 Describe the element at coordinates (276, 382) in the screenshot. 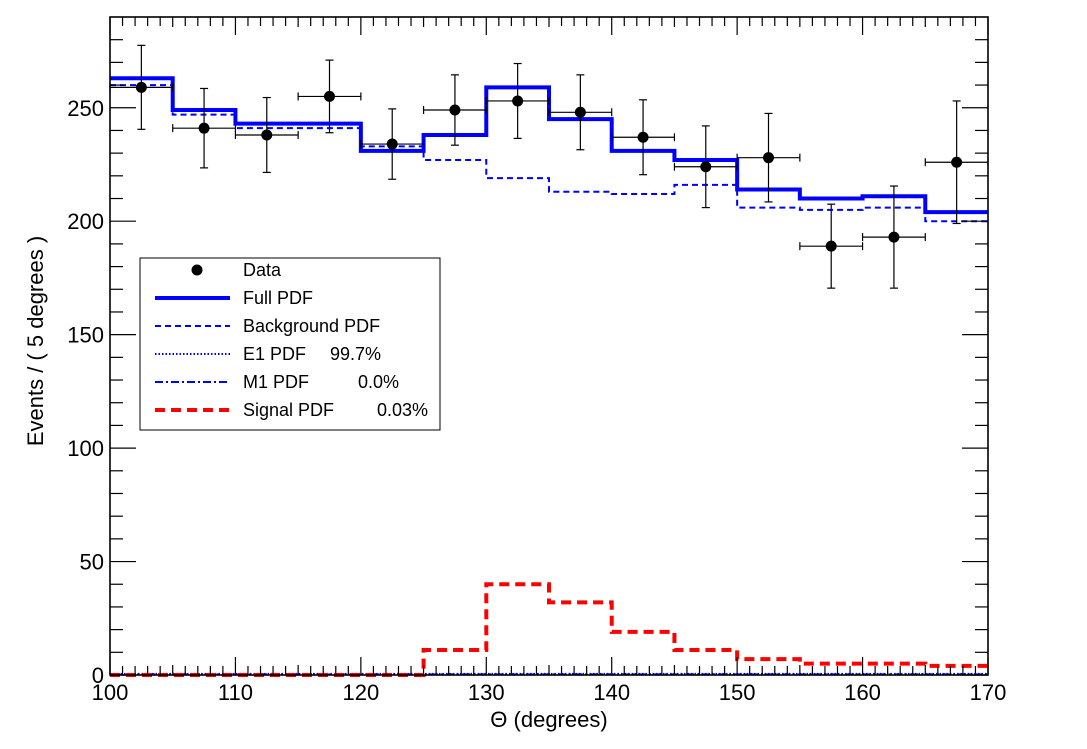

I see `legend-label-m1-pdf: M1 PDF` at that location.